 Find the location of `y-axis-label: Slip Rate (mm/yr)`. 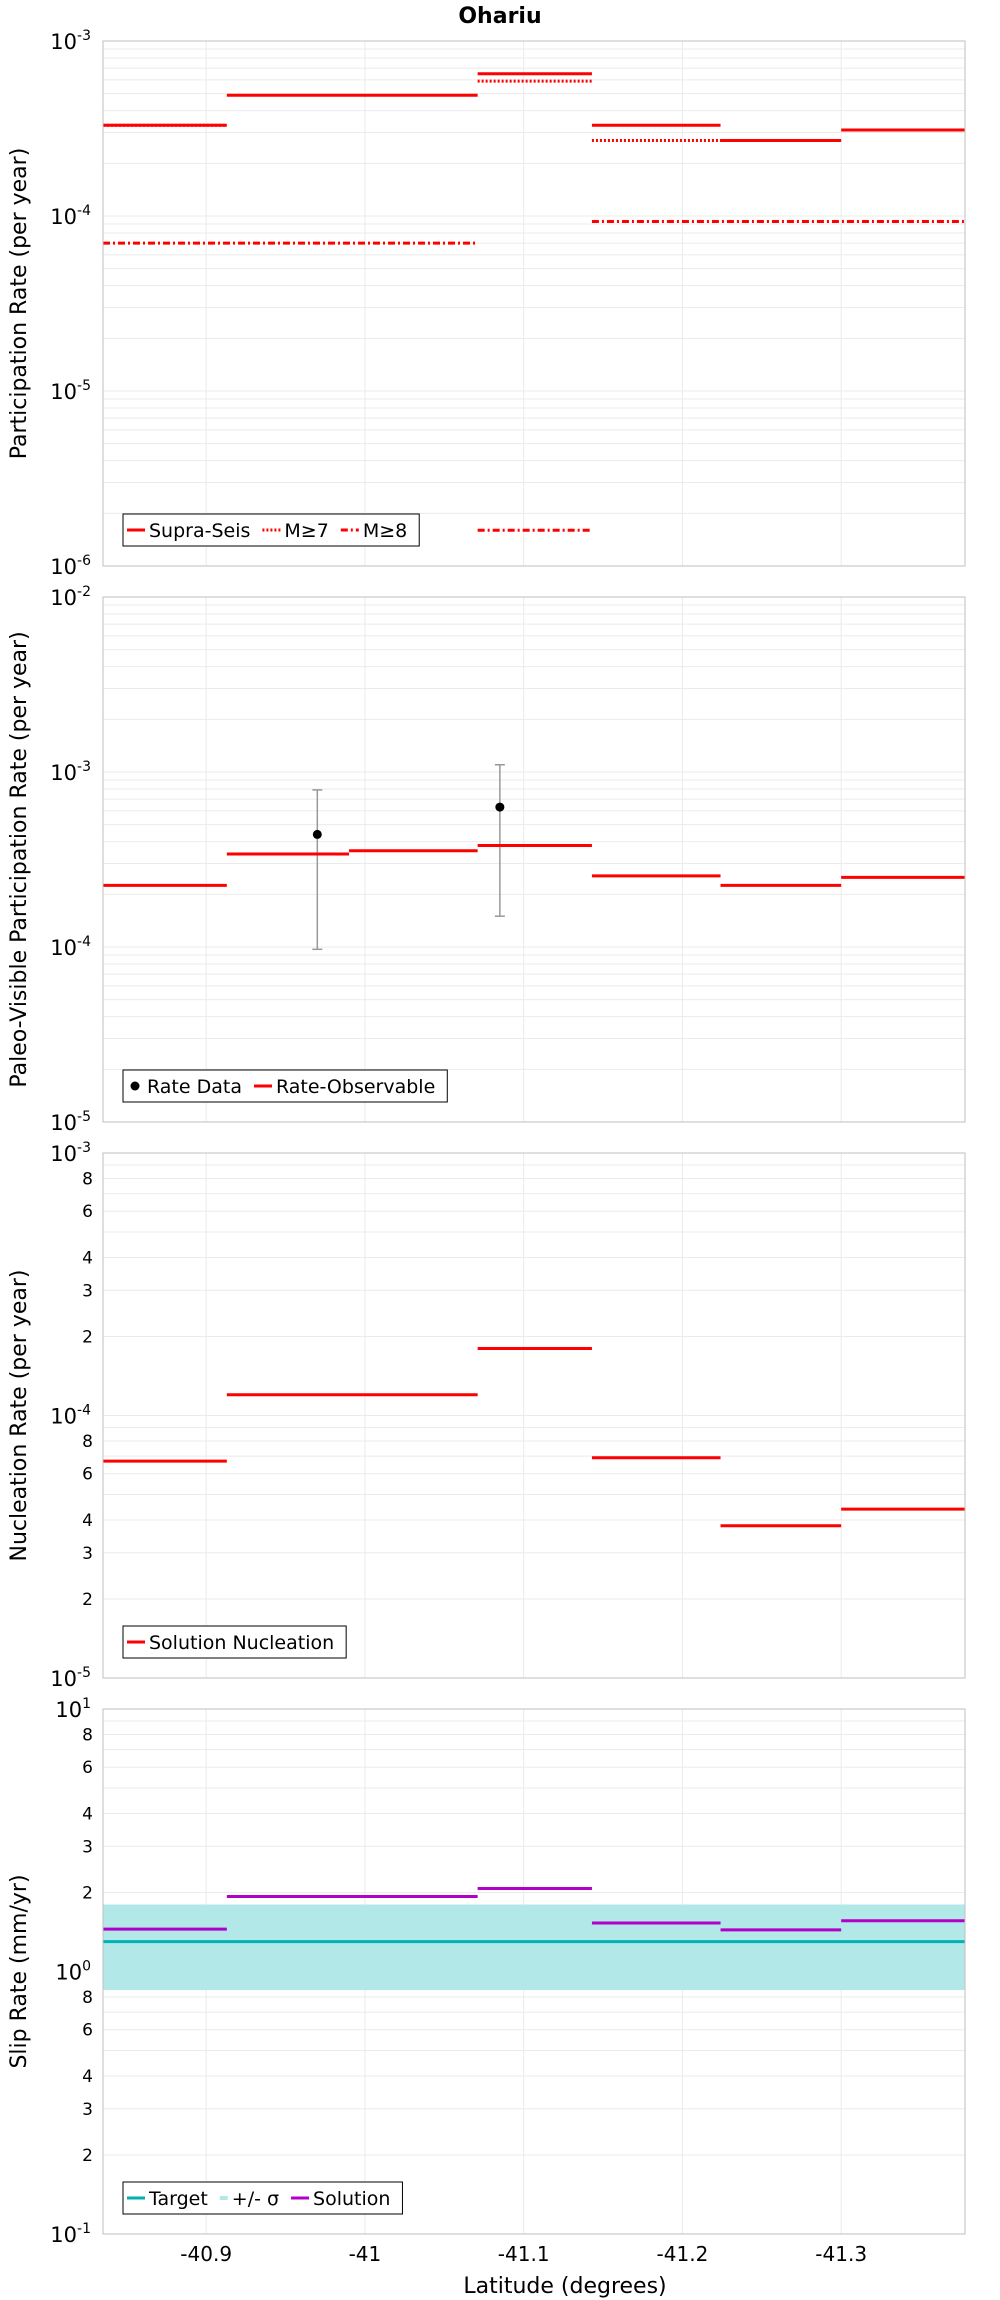

y-axis-label: Slip Rate (mm/yr) is located at coordinates (19, 1971).